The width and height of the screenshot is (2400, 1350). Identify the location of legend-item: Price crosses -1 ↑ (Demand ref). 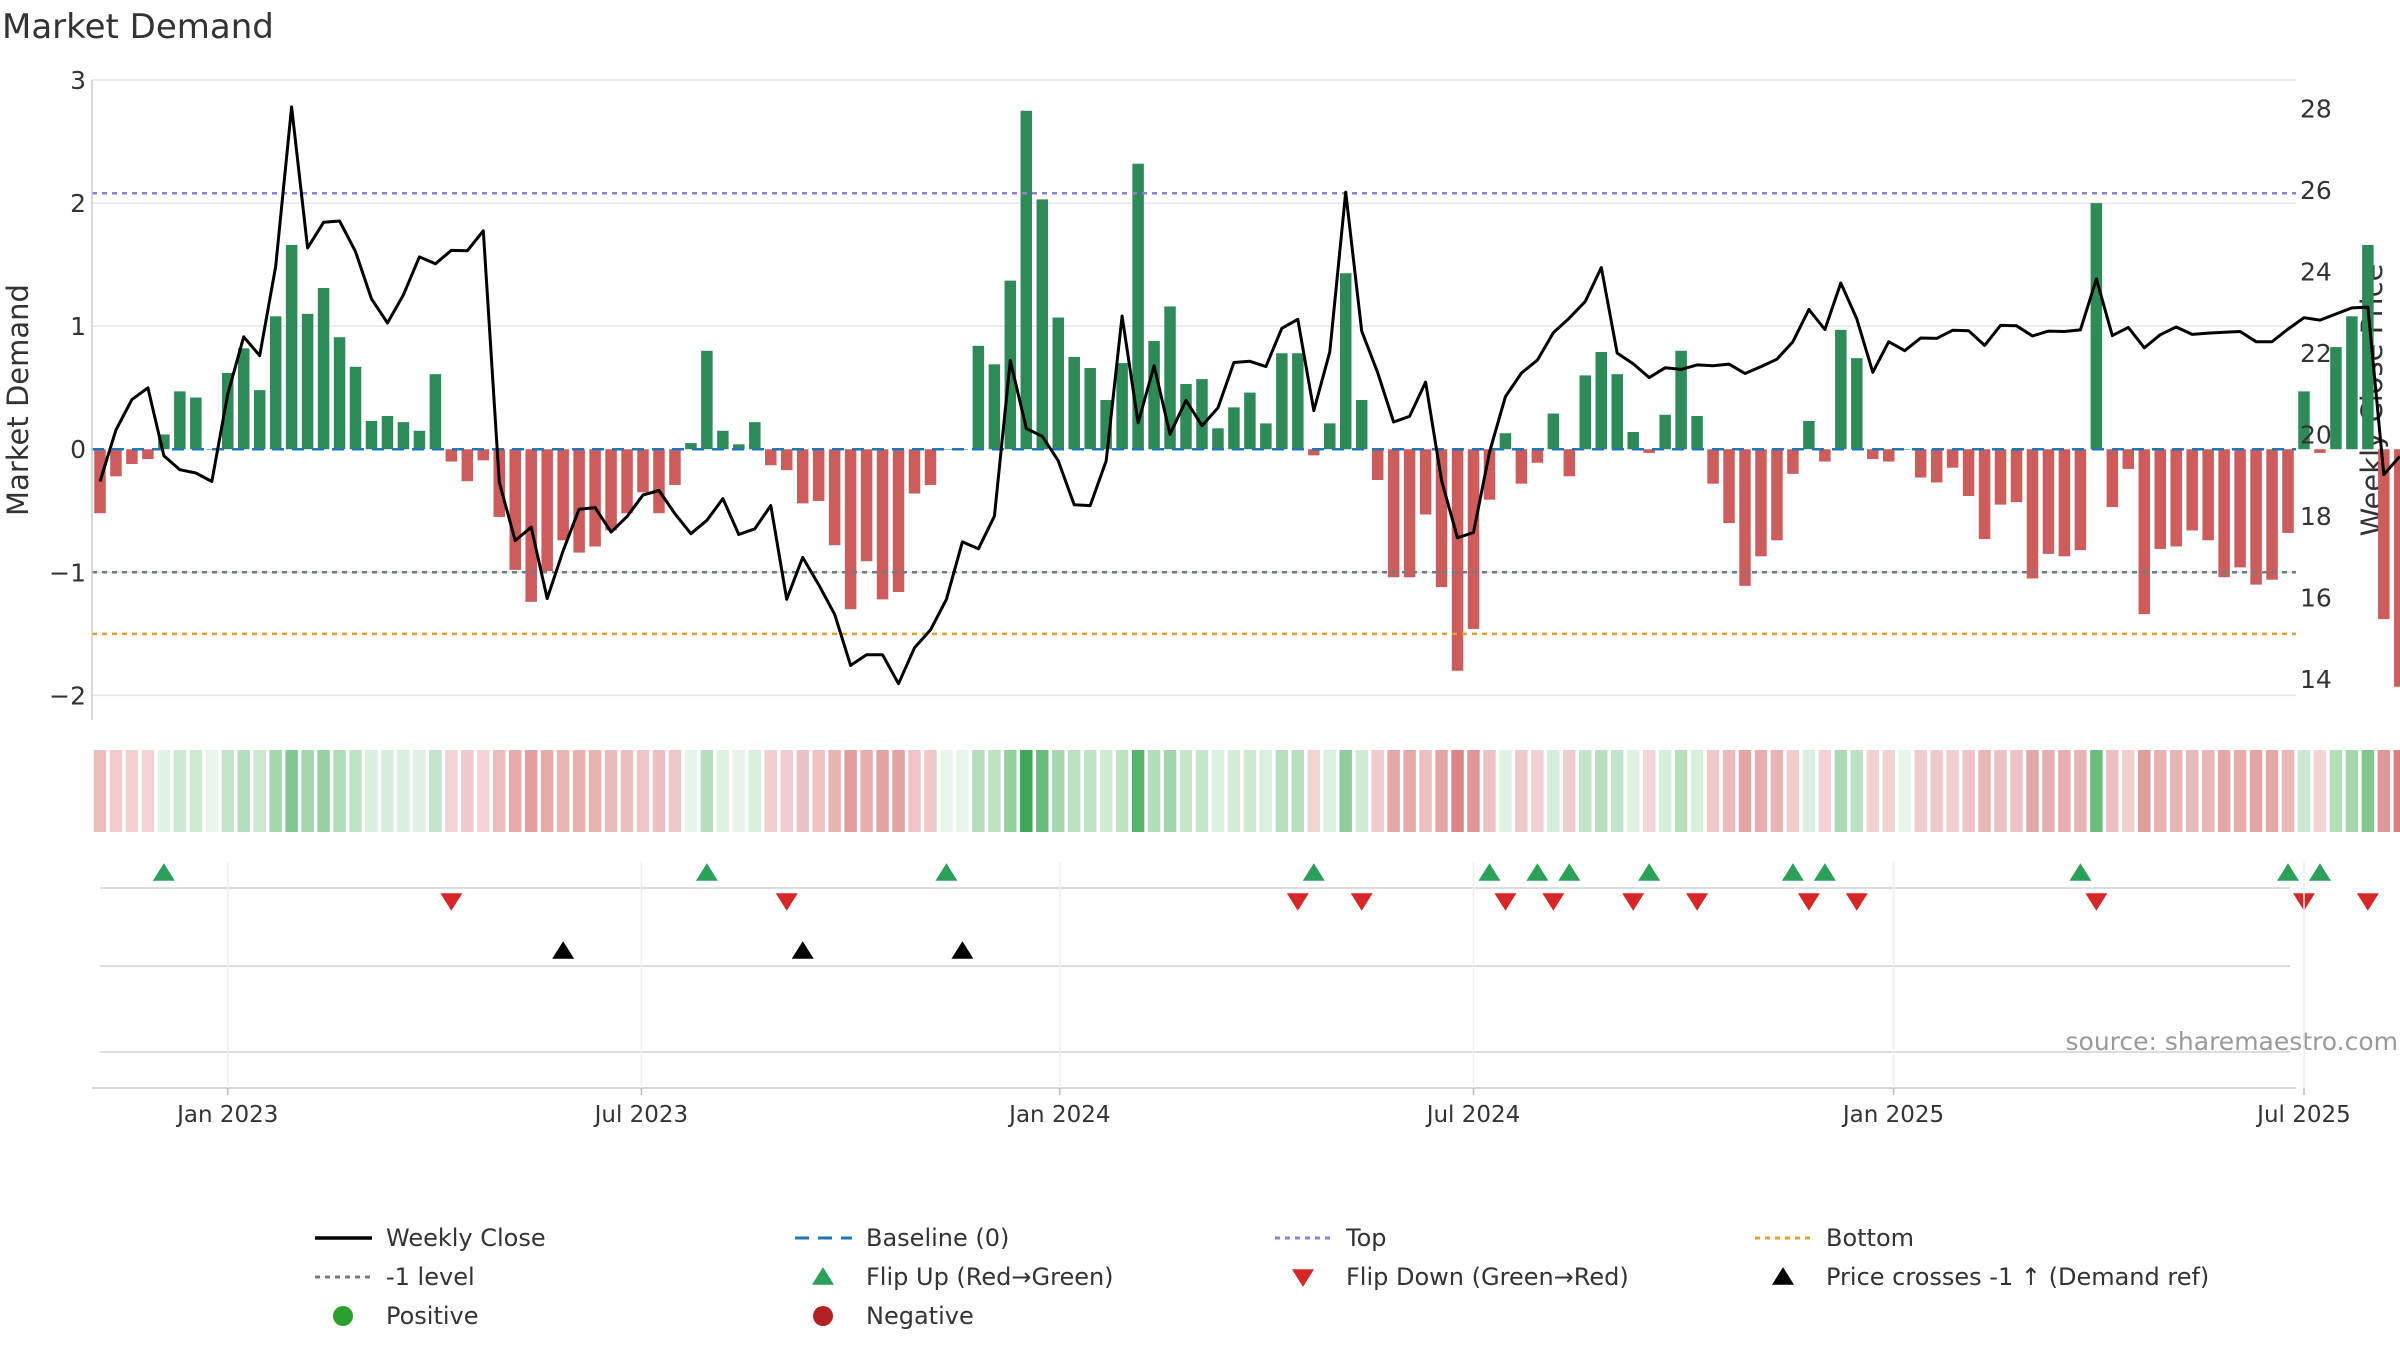
(1990, 1277).